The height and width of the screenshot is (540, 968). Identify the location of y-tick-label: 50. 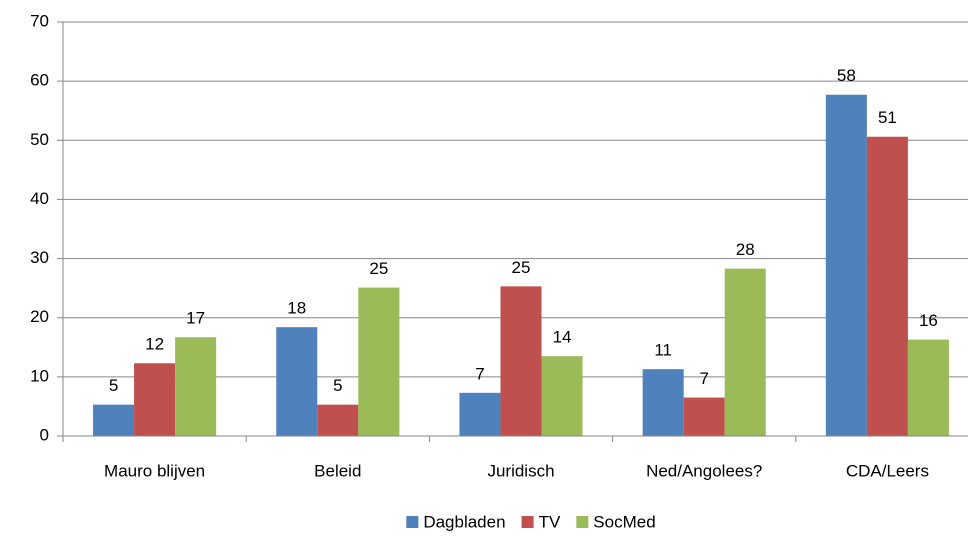
(39, 139).